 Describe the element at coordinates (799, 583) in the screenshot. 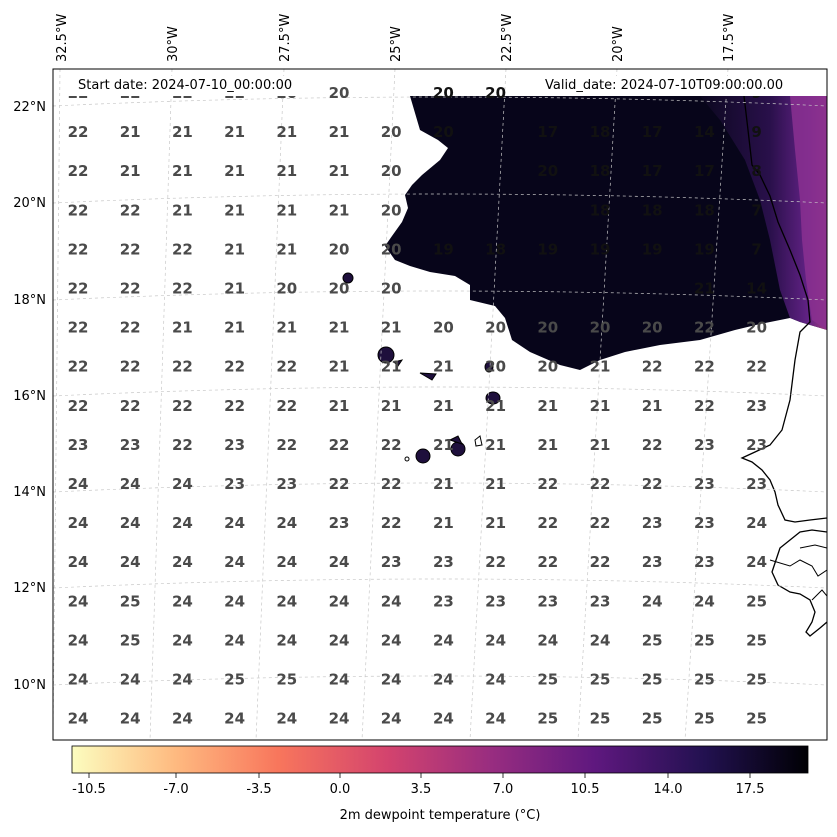

I see `coastline-south` at that location.